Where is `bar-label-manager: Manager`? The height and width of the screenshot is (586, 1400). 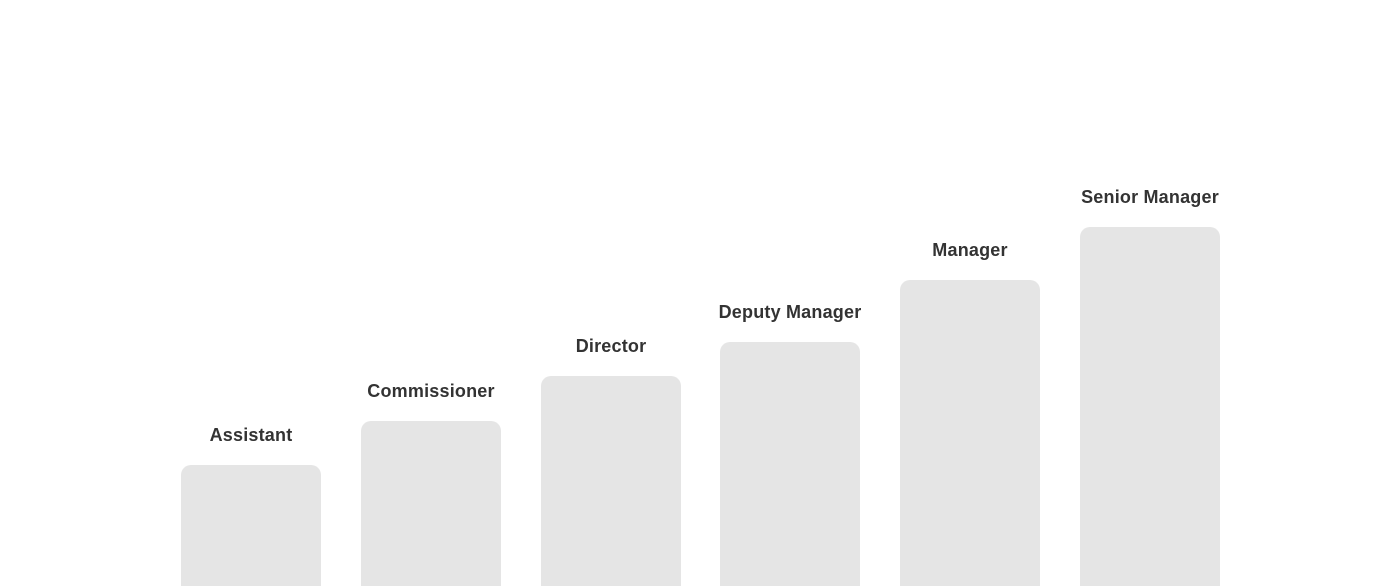 bar-label-manager: Manager is located at coordinates (970, 250).